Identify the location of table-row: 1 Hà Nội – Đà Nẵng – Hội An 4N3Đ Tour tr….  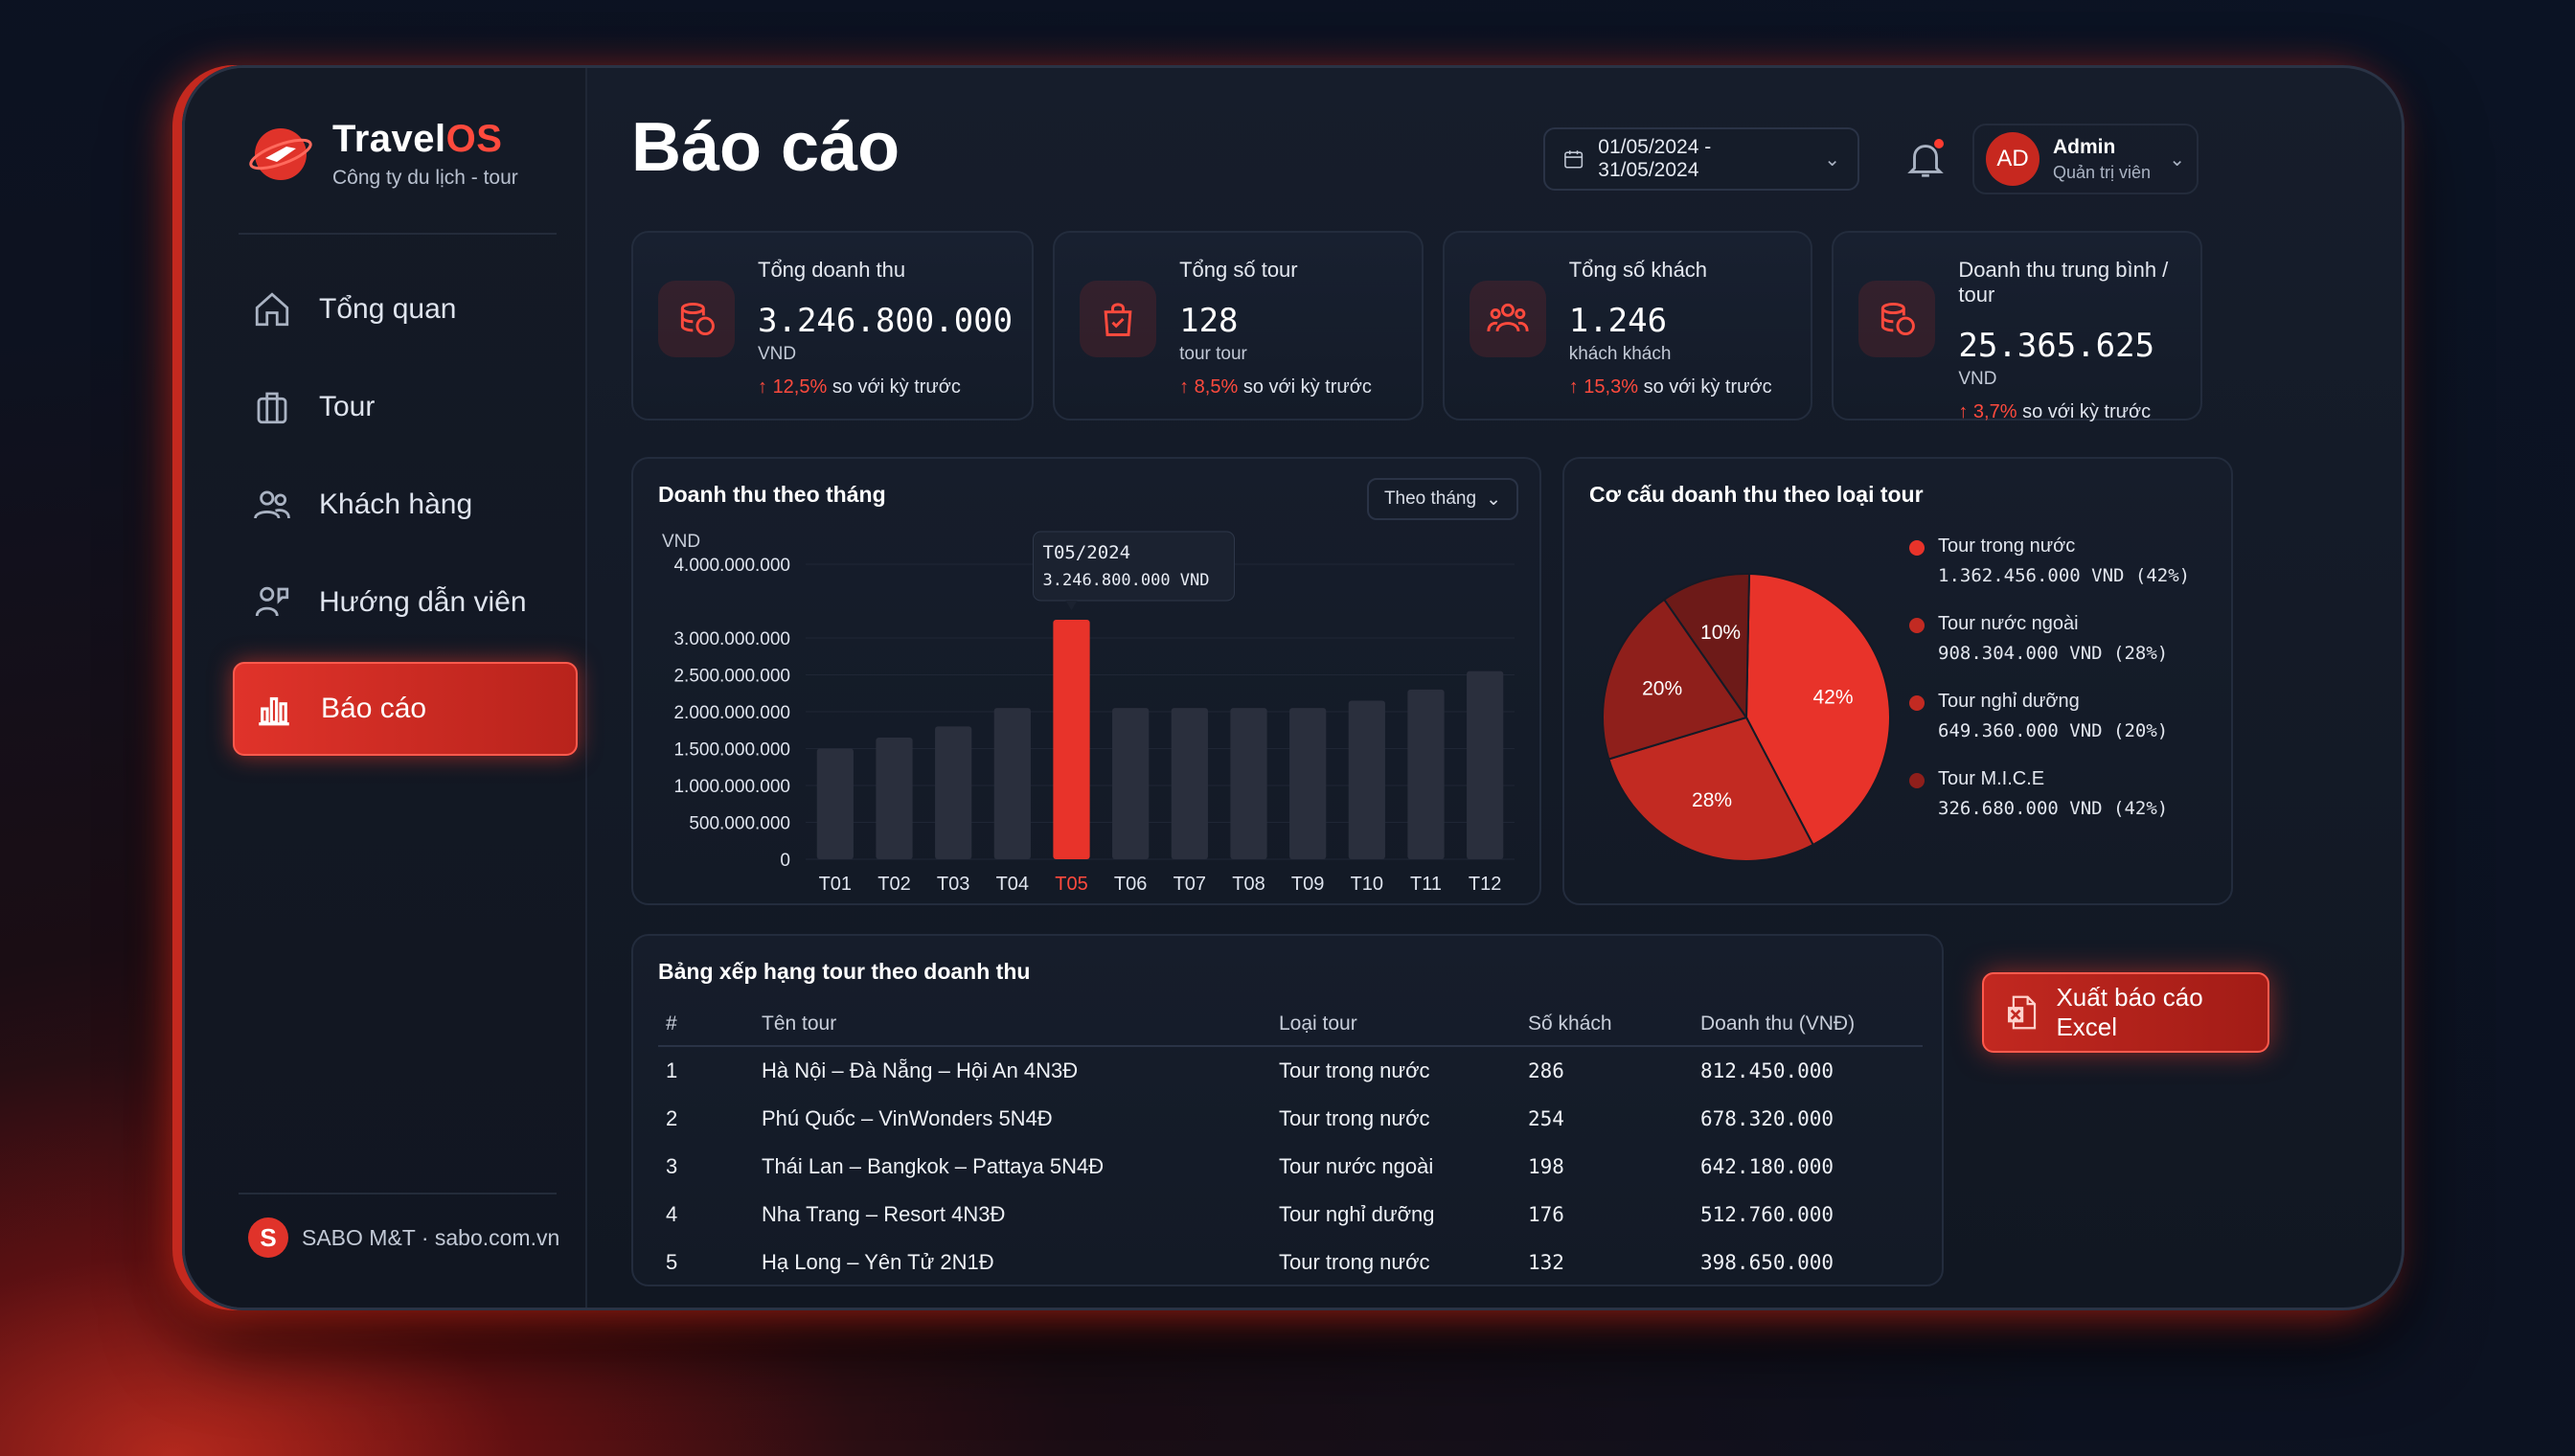
(1290, 1070).